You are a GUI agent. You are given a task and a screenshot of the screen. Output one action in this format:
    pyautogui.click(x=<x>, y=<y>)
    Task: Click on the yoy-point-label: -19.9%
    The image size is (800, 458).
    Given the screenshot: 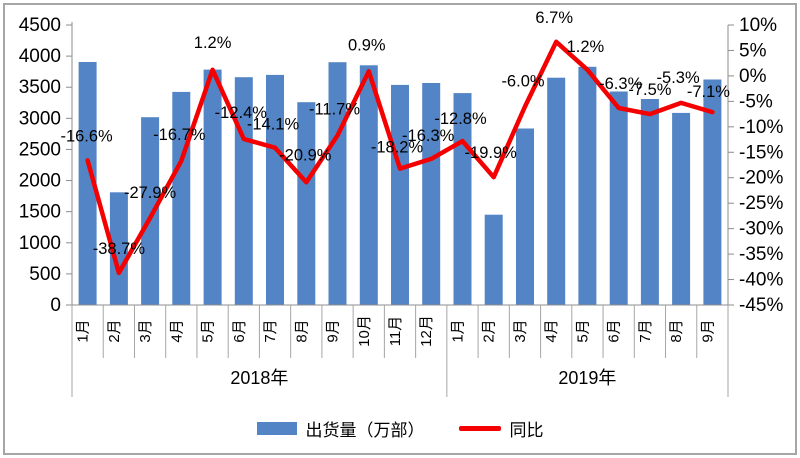 What is the action you would take?
    pyautogui.click(x=491, y=153)
    